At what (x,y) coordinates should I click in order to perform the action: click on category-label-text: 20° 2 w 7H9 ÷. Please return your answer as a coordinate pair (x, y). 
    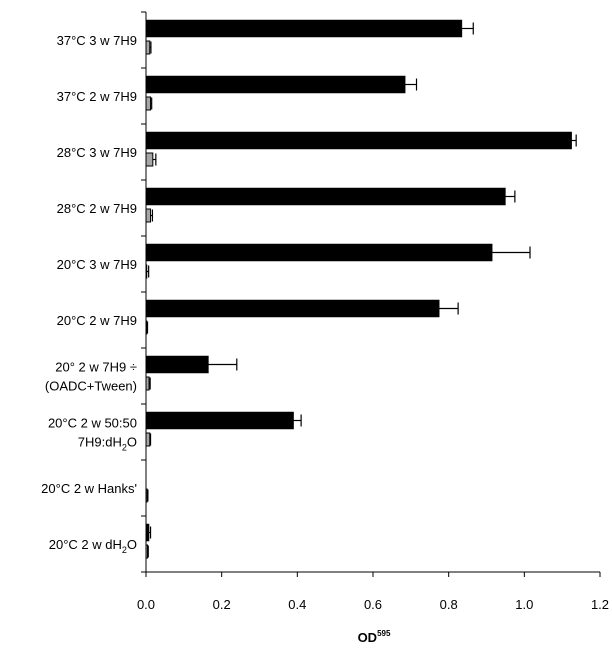
    Looking at the image, I should click on (96, 367).